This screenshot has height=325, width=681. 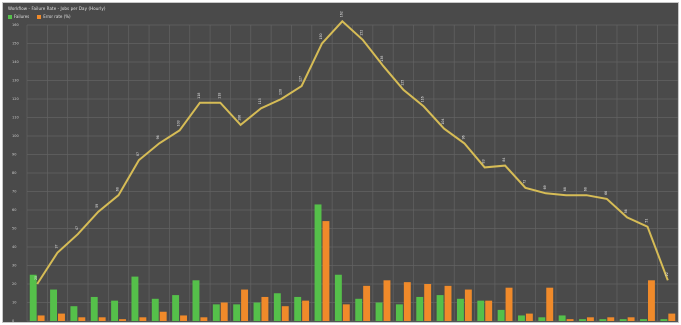 What do you see at coordinates (484, 161) in the screenshot?
I see `data-label: 83` at bounding box center [484, 161].